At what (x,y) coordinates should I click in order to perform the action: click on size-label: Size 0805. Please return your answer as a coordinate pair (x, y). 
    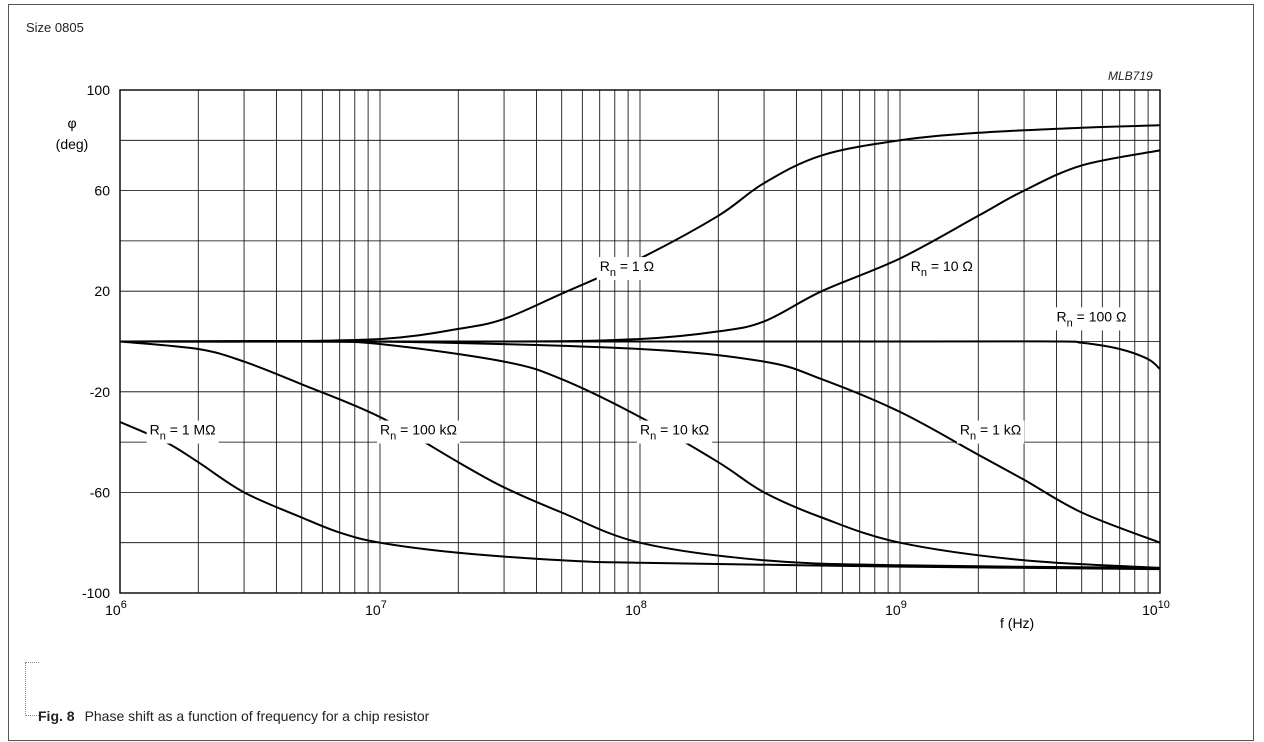
    Looking at the image, I should click on (55, 27).